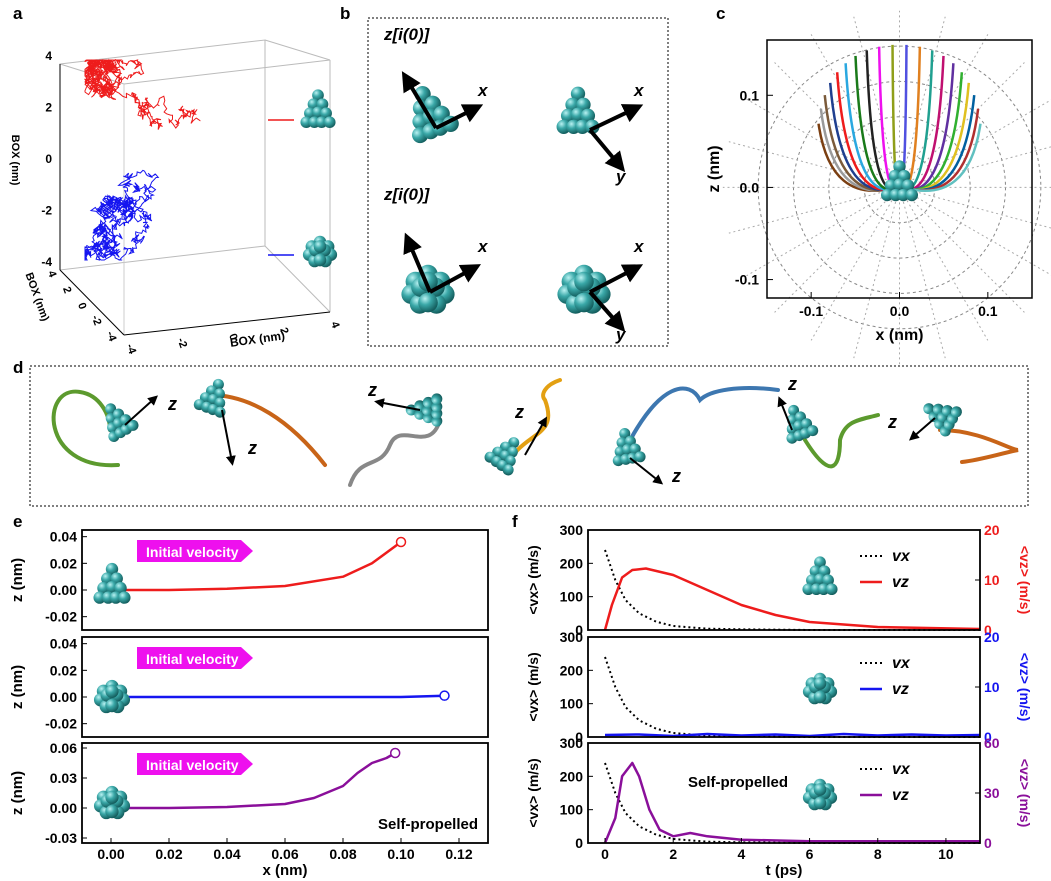  What do you see at coordinates (48, 108) in the screenshot?
I see `panel-a-y-tick: 2` at bounding box center [48, 108].